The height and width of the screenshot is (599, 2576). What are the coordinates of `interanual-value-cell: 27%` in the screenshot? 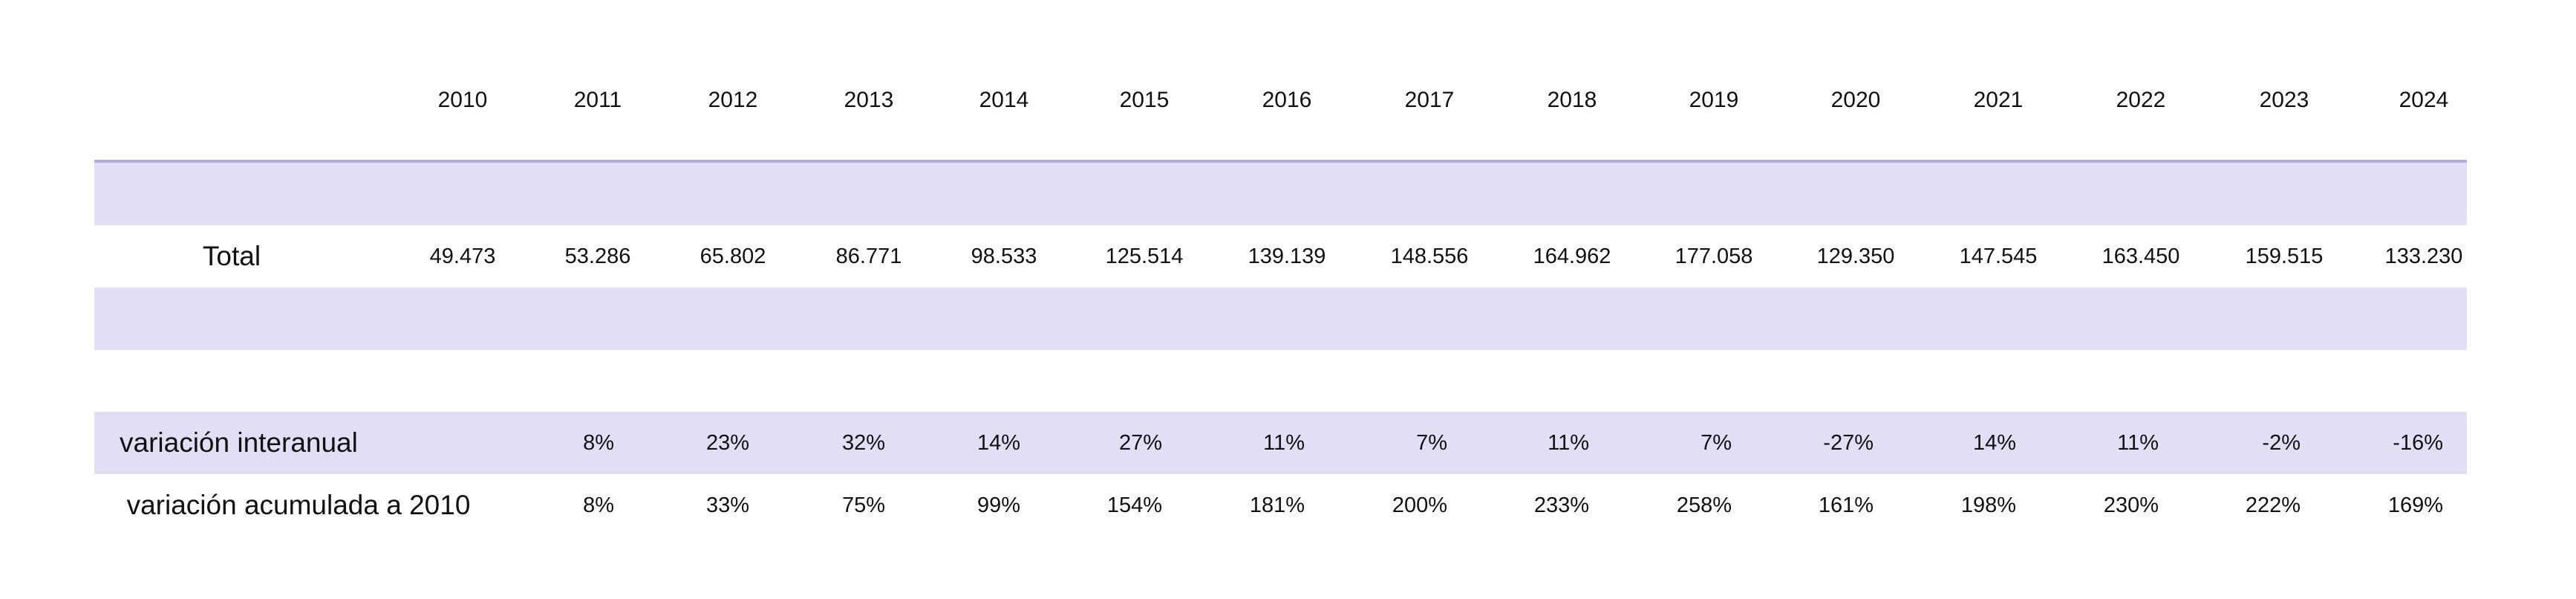 It's located at (1140, 443).